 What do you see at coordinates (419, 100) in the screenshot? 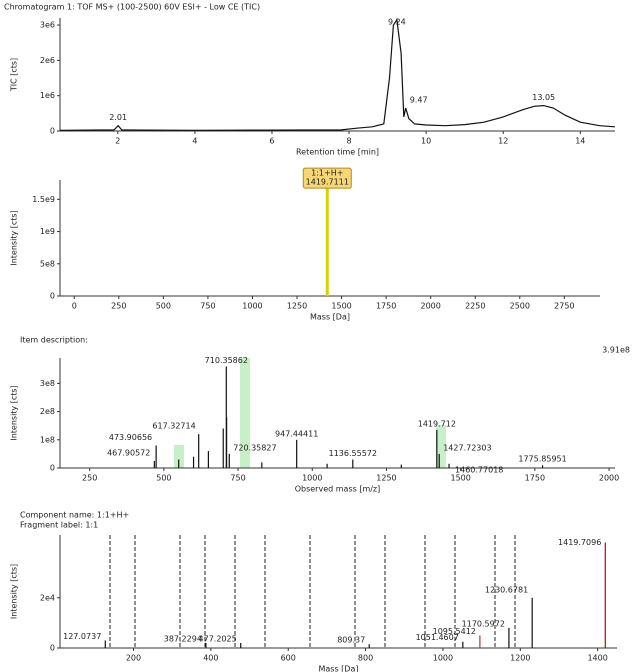
I see `peak-label: 9.47` at bounding box center [419, 100].